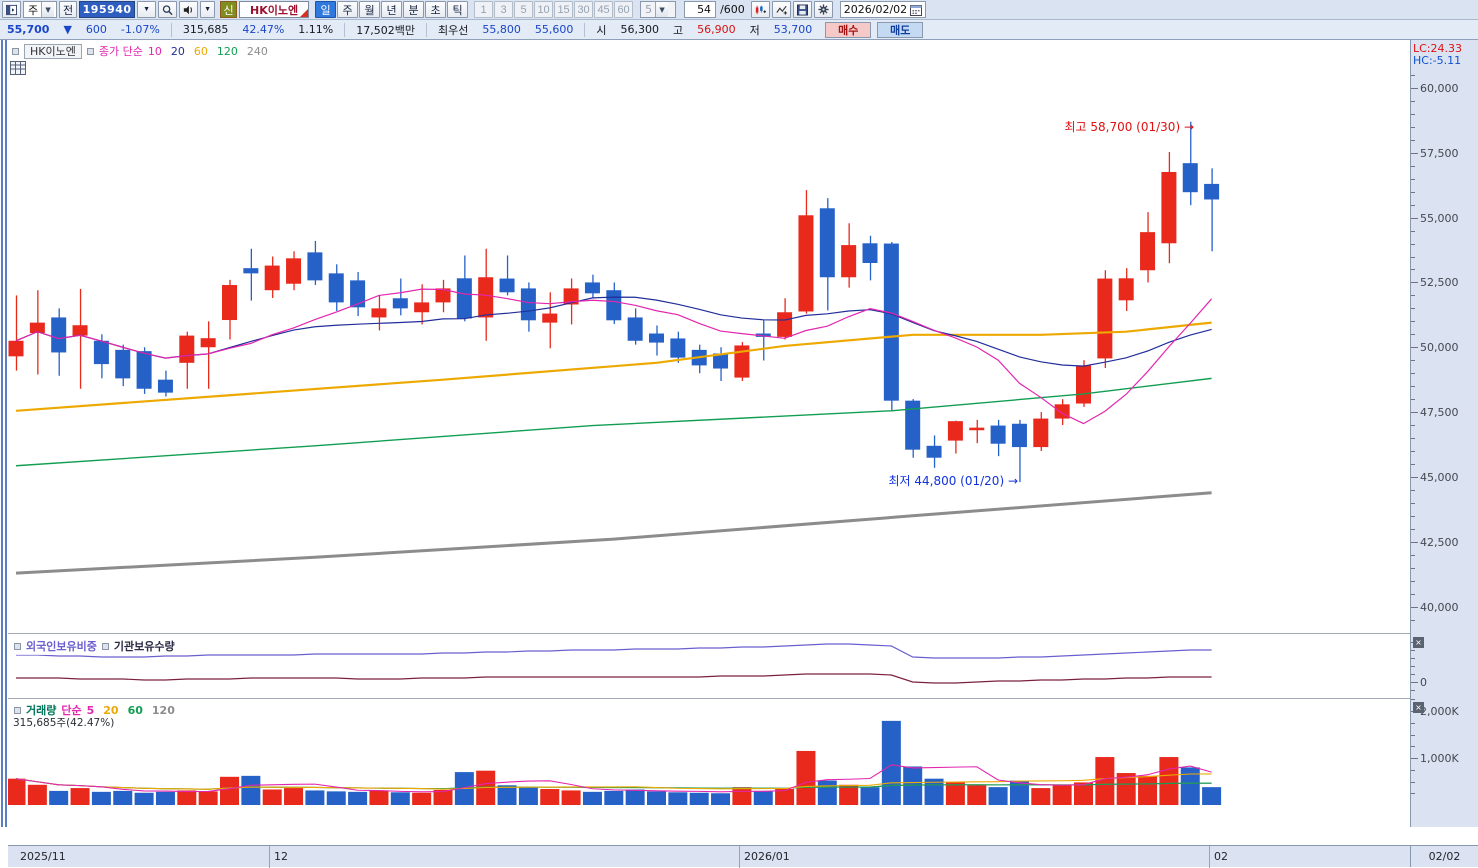  What do you see at coordinates (458, 9) in the screenshot?
I see `period-button-틱: 틱` at bounding box center [458, 9].